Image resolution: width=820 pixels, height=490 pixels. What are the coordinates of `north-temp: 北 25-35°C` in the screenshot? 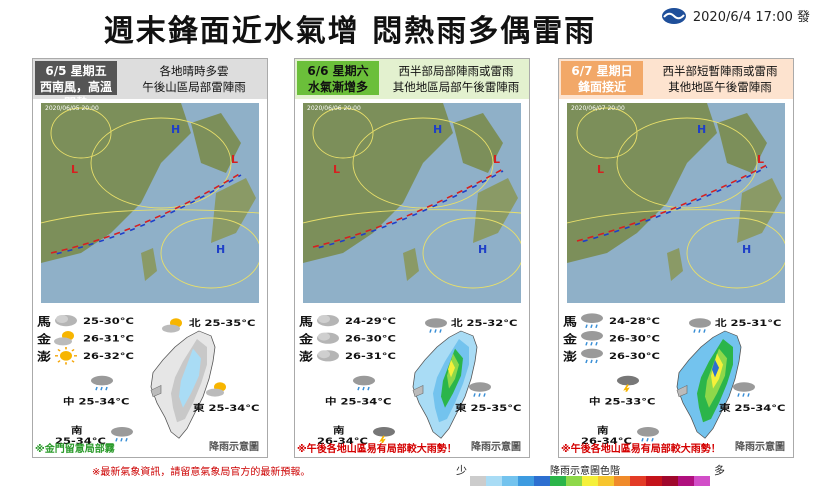 It's located at (222, 323).